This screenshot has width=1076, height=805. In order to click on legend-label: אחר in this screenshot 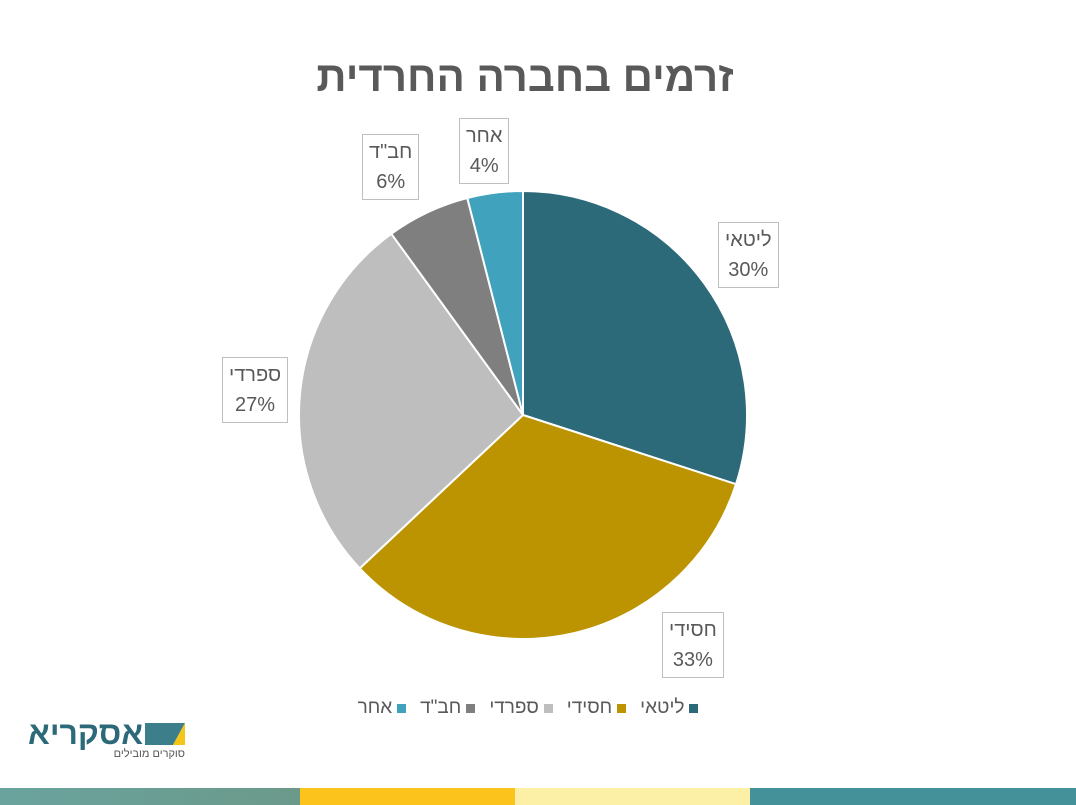, I will do `click(375, 707)`.